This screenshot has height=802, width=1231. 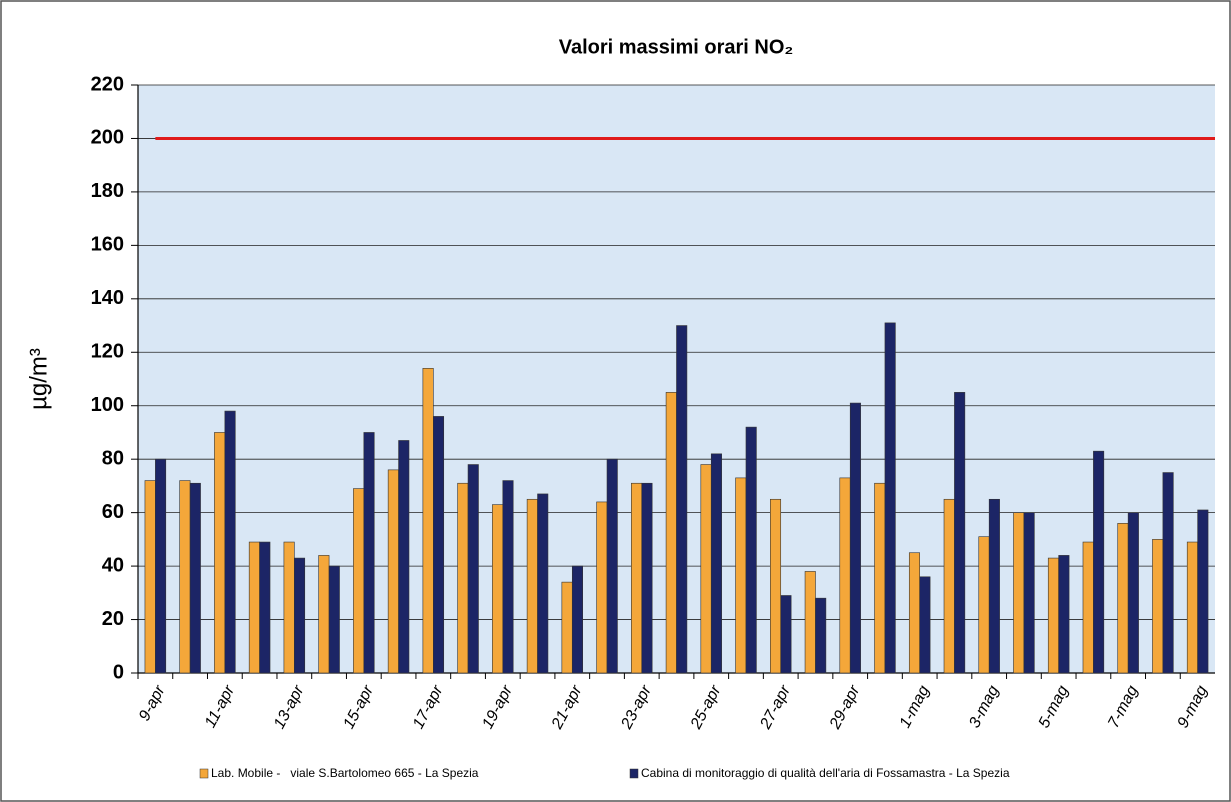 What do you see at coordinates (676, 47) in the screenshot?
I see `chart-title: Valori massimi orari NO₂` at bounding box center [676, 47].